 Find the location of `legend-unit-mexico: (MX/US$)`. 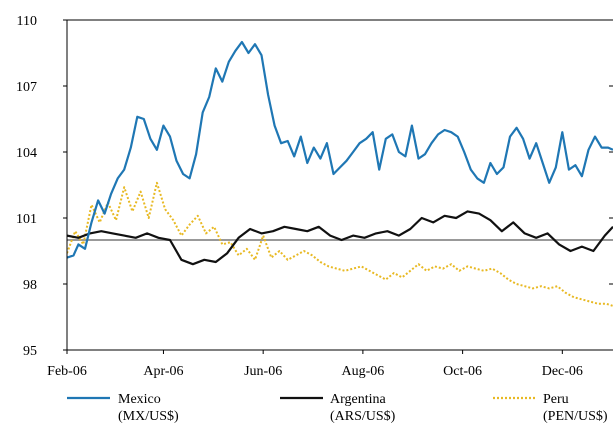

legend-unit-mexico: (MX/US$) is located at coordinates (148, 416).